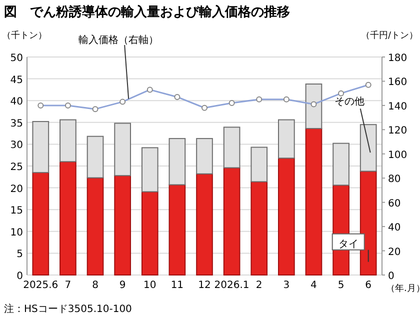 The width and height of the screenshot is (420, 319). Describe the element at coordinates (313, 285) in the screenshot. I see `x-tick-label: 4` at that location.